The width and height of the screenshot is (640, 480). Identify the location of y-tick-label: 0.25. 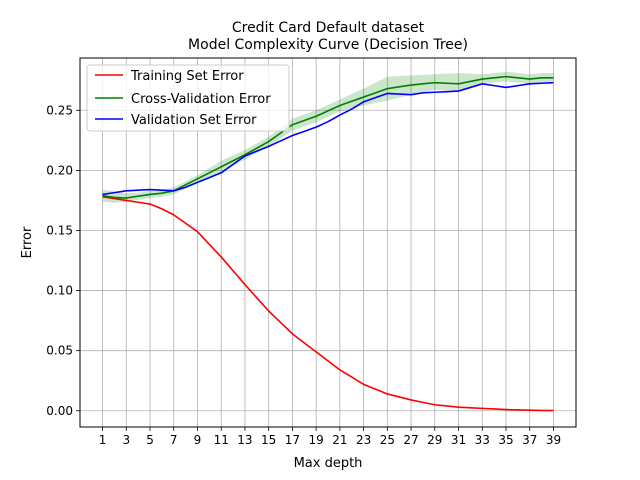
(59, 110).